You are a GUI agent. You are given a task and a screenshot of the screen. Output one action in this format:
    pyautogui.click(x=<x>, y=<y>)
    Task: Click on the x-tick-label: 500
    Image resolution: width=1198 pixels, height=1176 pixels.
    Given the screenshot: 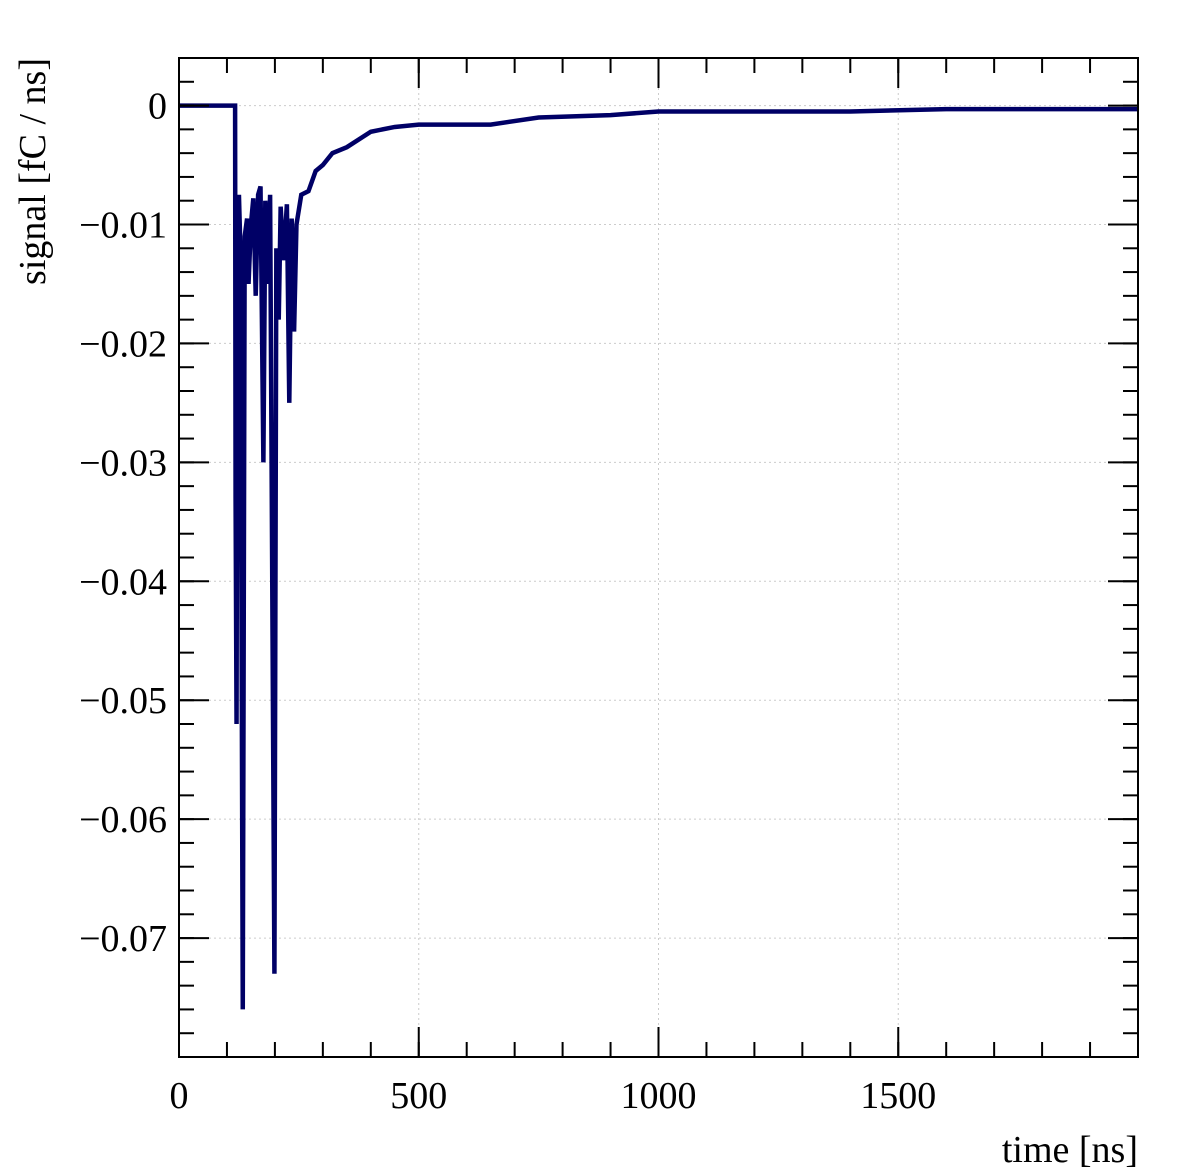 What is the action you would take?
    pyautogui.click(x=418, y=1096)
    